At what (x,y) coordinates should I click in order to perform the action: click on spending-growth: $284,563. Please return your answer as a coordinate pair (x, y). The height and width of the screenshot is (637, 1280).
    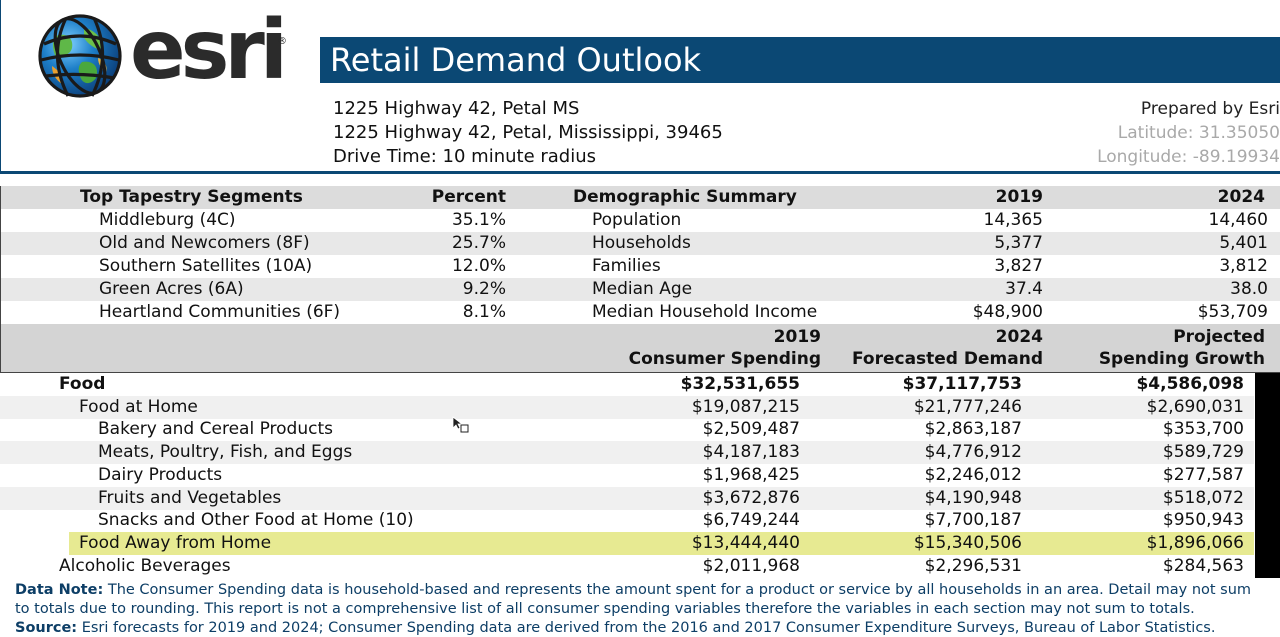
    Looking at the image, I should click on (1203, 565).